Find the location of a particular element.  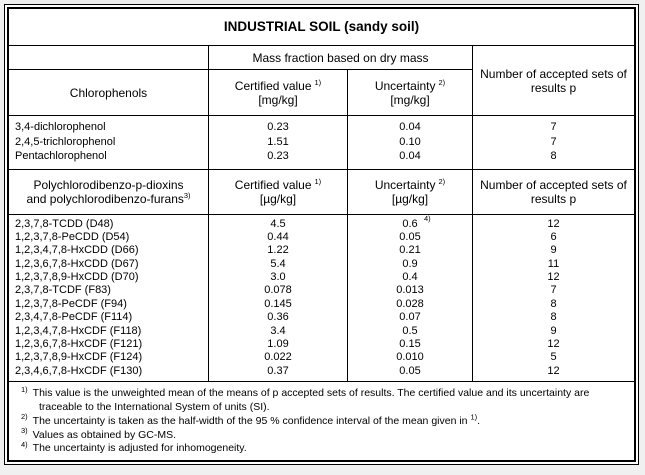

uncertainty-value: 0.5 is located at coordinates (410, 330).